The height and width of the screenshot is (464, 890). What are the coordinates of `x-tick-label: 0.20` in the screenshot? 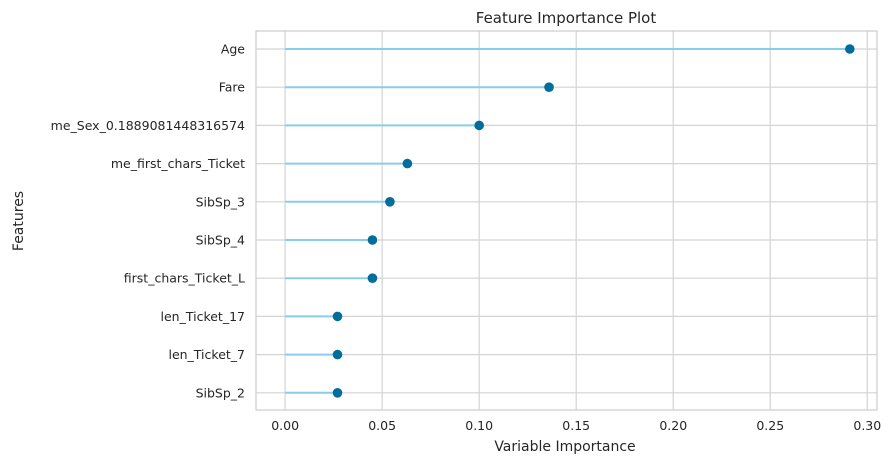 It's located at (673, 425).